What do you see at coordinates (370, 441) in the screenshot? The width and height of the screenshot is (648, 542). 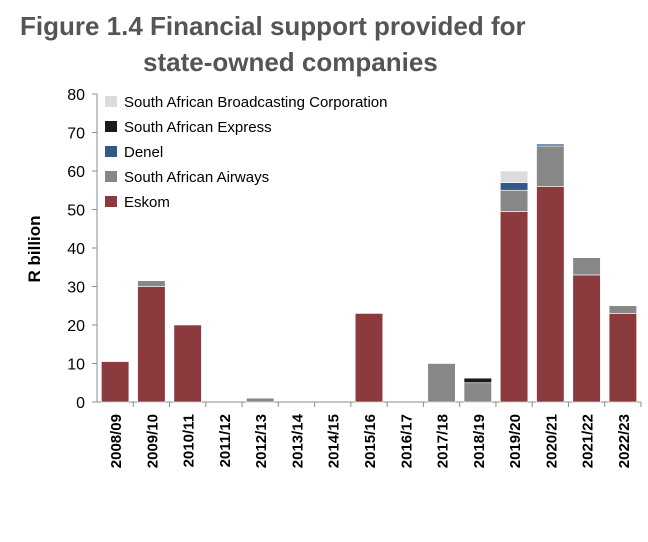 I see `x-tick-label: 2015/16` at bounding box center [370, 441].